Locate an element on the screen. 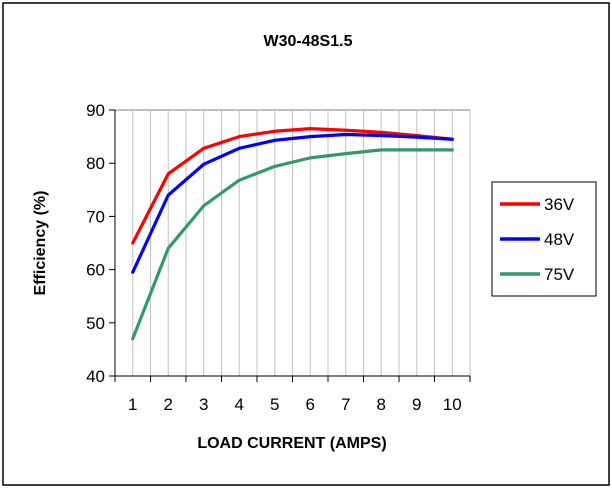  y-tick-label: 80 is located at coordinates (95, 163).